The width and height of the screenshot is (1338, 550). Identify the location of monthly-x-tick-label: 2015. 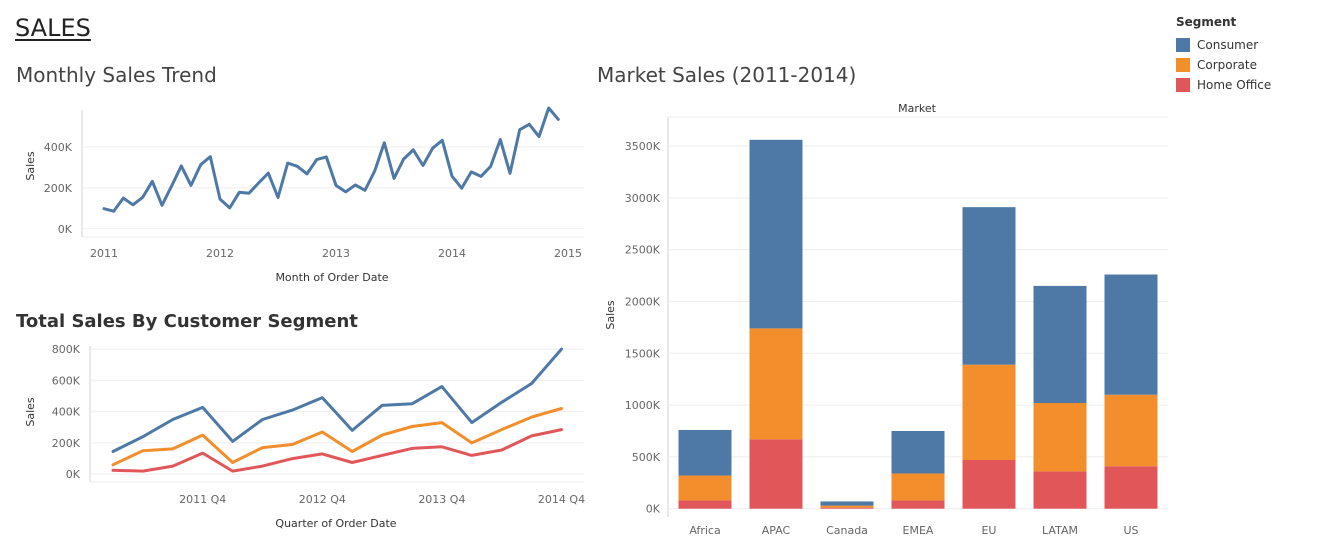
(568, 253).